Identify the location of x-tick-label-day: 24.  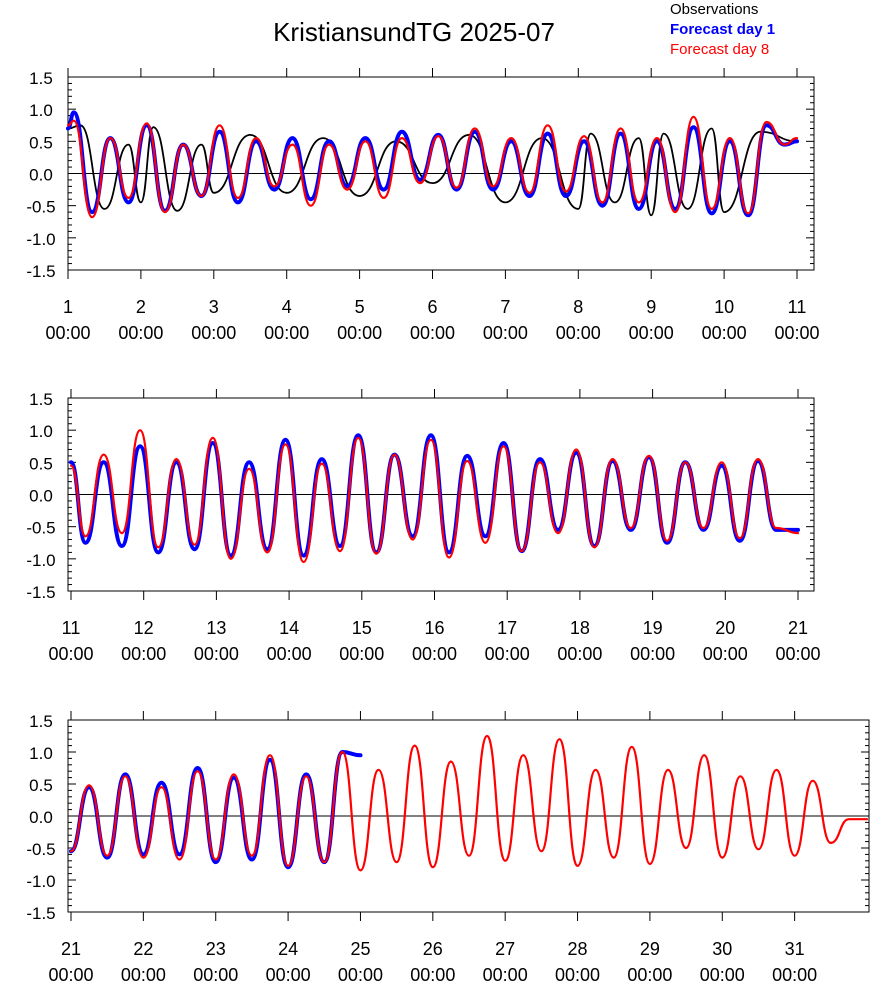
(288, 949).